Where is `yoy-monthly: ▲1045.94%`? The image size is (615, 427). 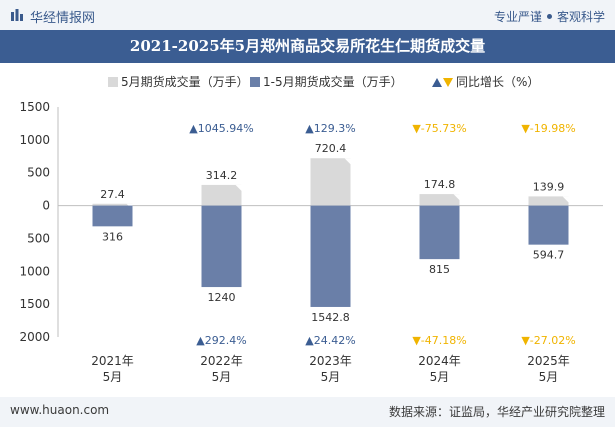 yoy-monthly: ▲1045.94% is located at coordinates (221, 128).